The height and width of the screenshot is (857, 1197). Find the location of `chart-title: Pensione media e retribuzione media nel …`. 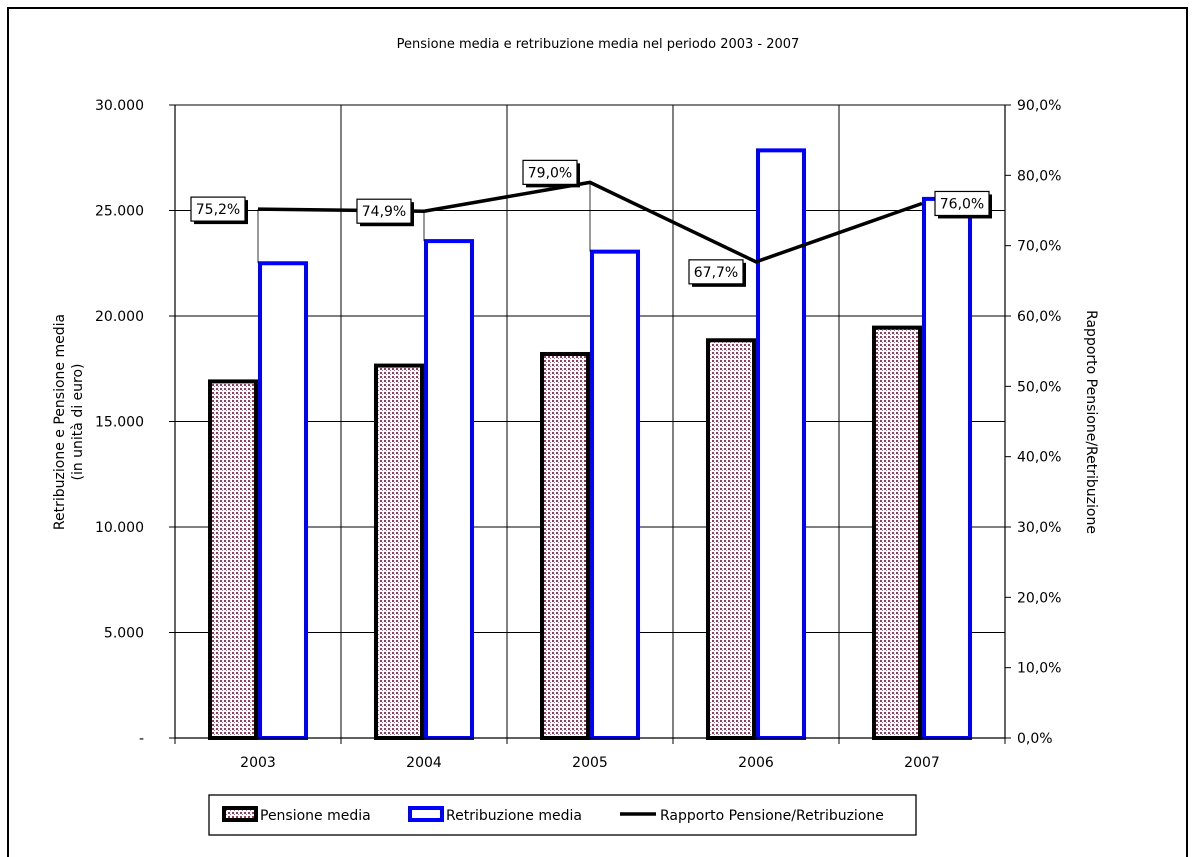

chart-title: Pensione media e retribuzione media nel … is located at coordinates (598, 44).